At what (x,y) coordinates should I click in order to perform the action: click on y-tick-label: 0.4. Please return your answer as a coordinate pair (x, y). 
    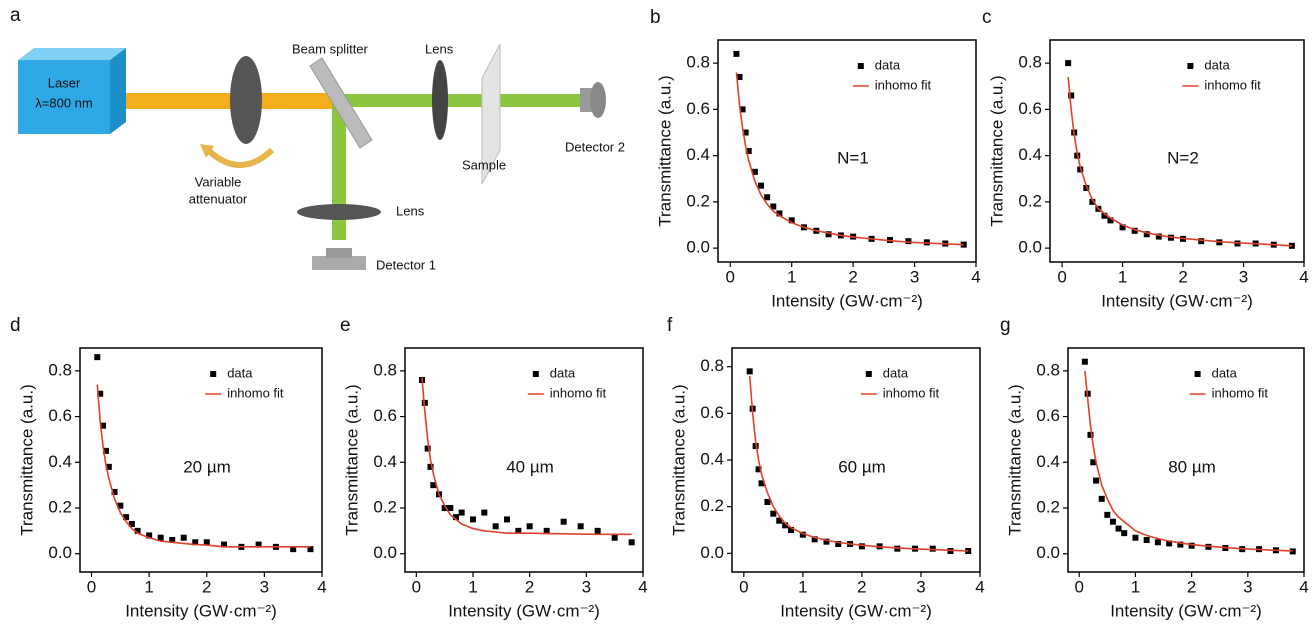
    Looking at the image, I should click on (698, 154).